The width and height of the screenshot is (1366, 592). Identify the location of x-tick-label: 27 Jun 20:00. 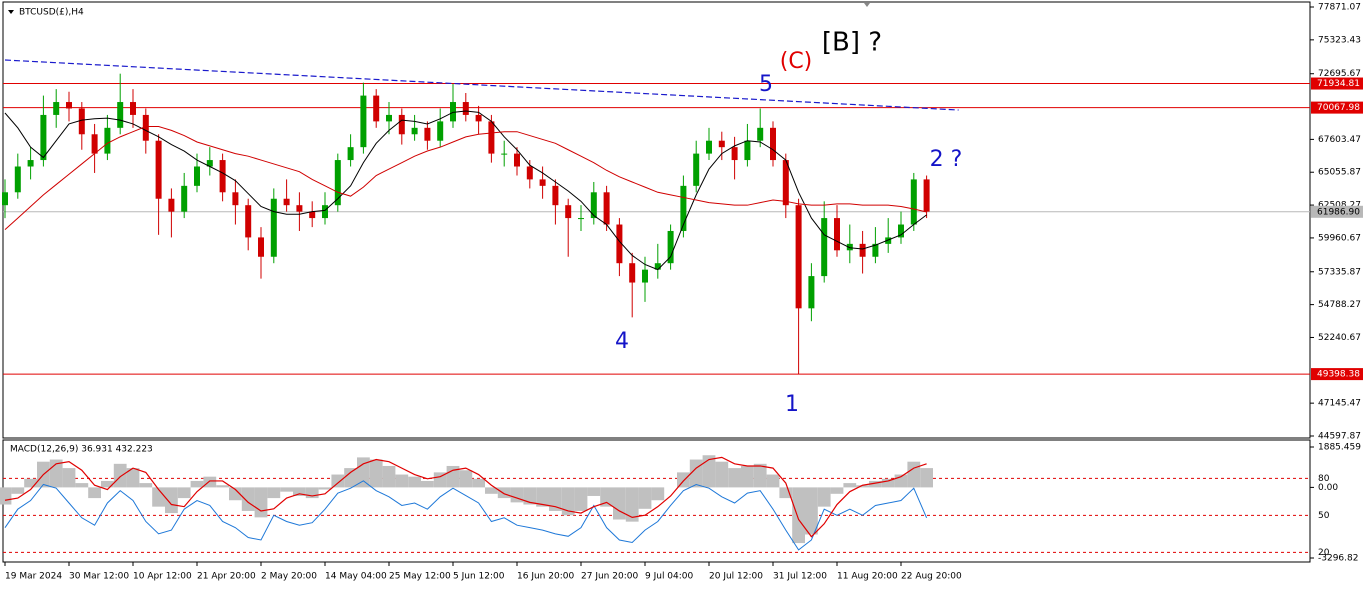
(609, 577).